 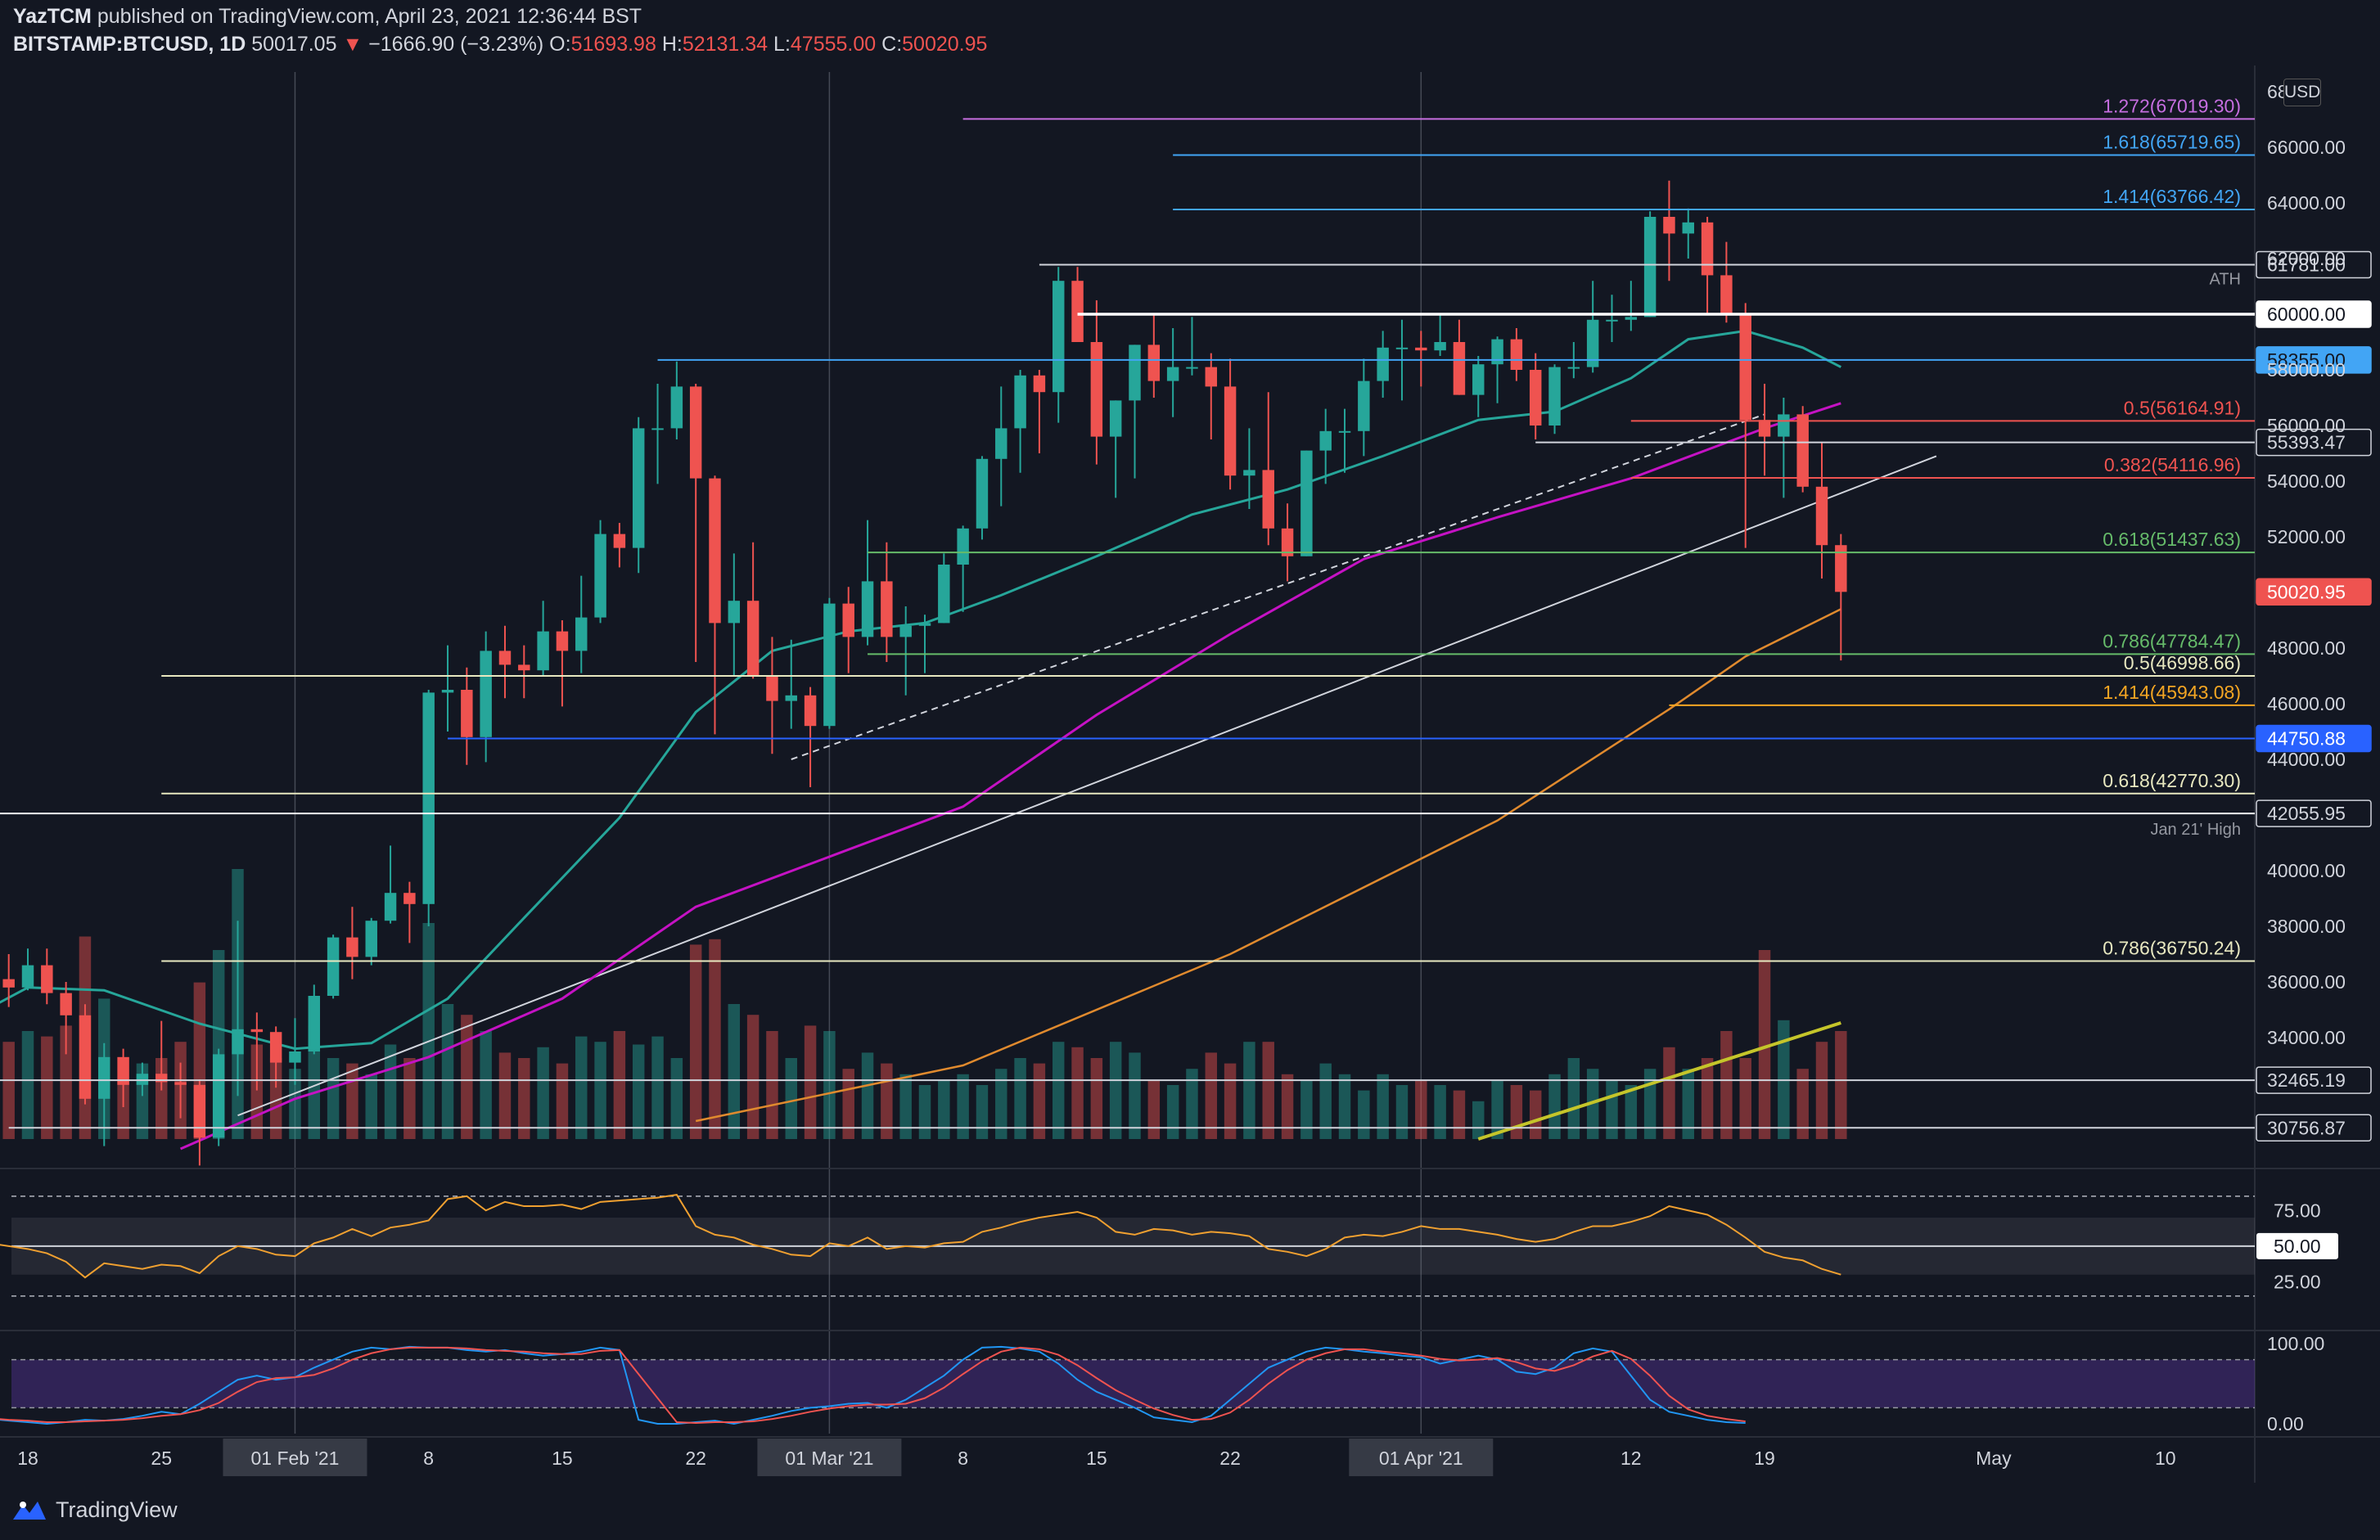 What do you see at coordinates (129, 44) in the screenshot?
I see `symbol-label: BITSTAMP:BTCUSD, 1D` at bounding box center [129, 44].